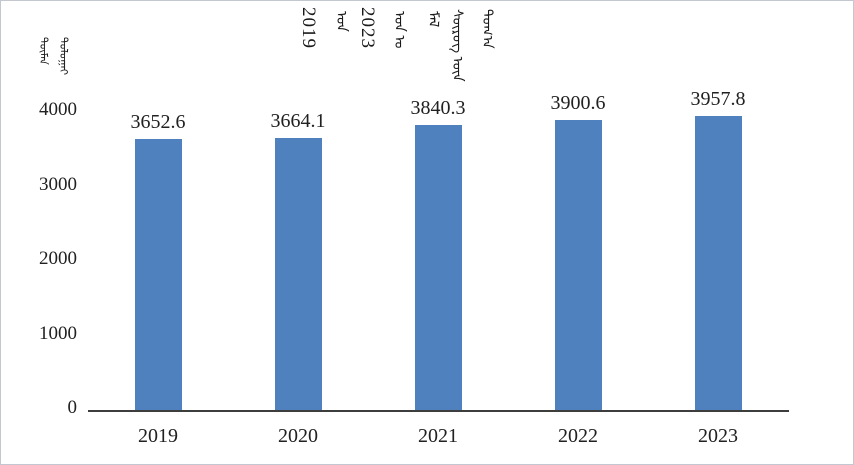  What do you see at coordinates (158, 274) in the screenshot?
I see `bar-2019` at bounding box center [158, 274].